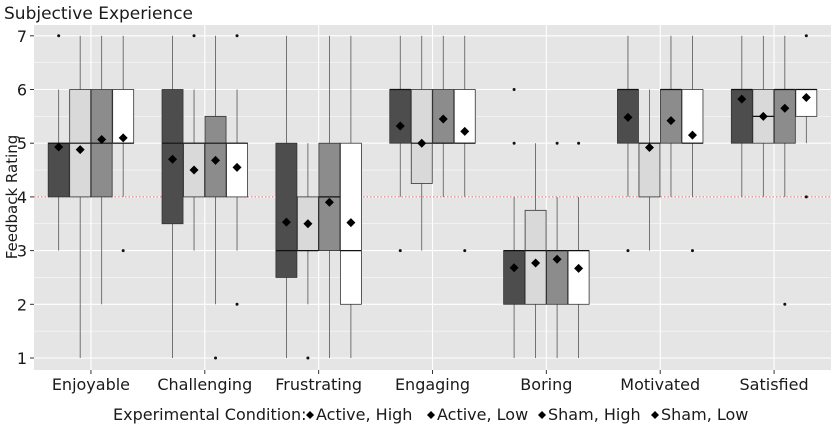 Image resolution: width=835 pixels, height=433 pixels. Describe the element at coordinates (364, 414) in the screenshot. I see `legend-label: Active, High` at that location.